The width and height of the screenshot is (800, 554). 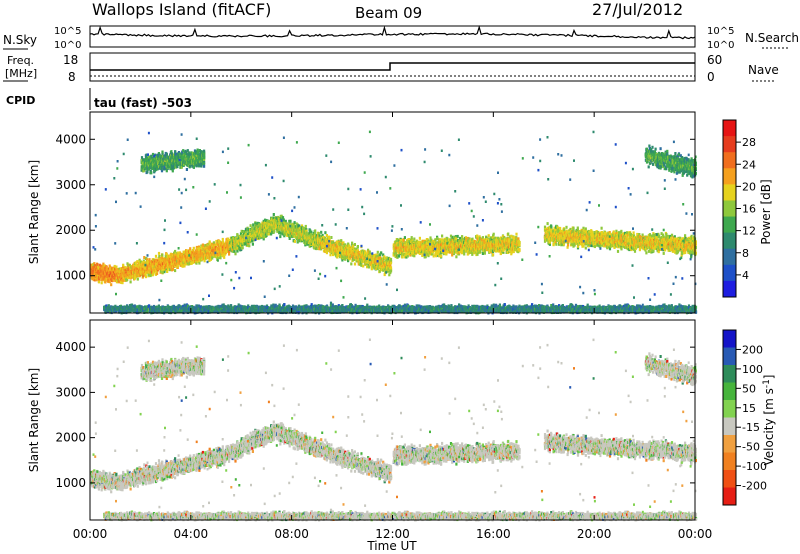 What do you see at coordinates (392, 32) in the screenshot?
I see `noise-sky-line` at bounding box center [392, 32].